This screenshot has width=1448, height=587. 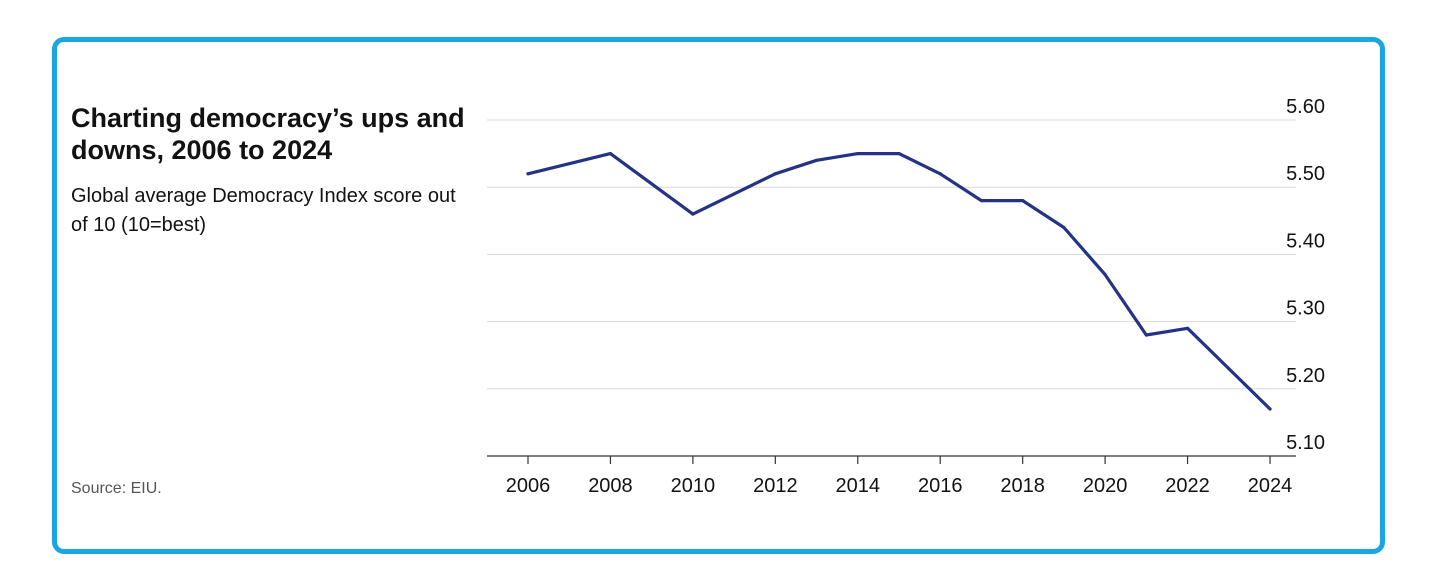 What do you see at coordinates (1305, 241) in the screenshot?
I see `y-tick-label: 5.40` at bounding box center [1305, 241].